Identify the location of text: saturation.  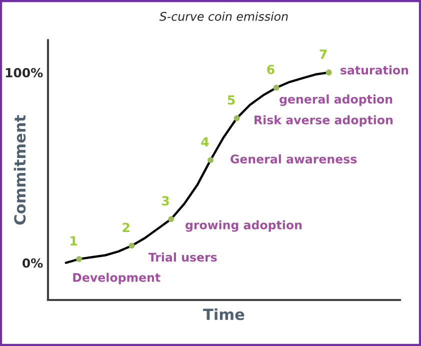
(374, 70).